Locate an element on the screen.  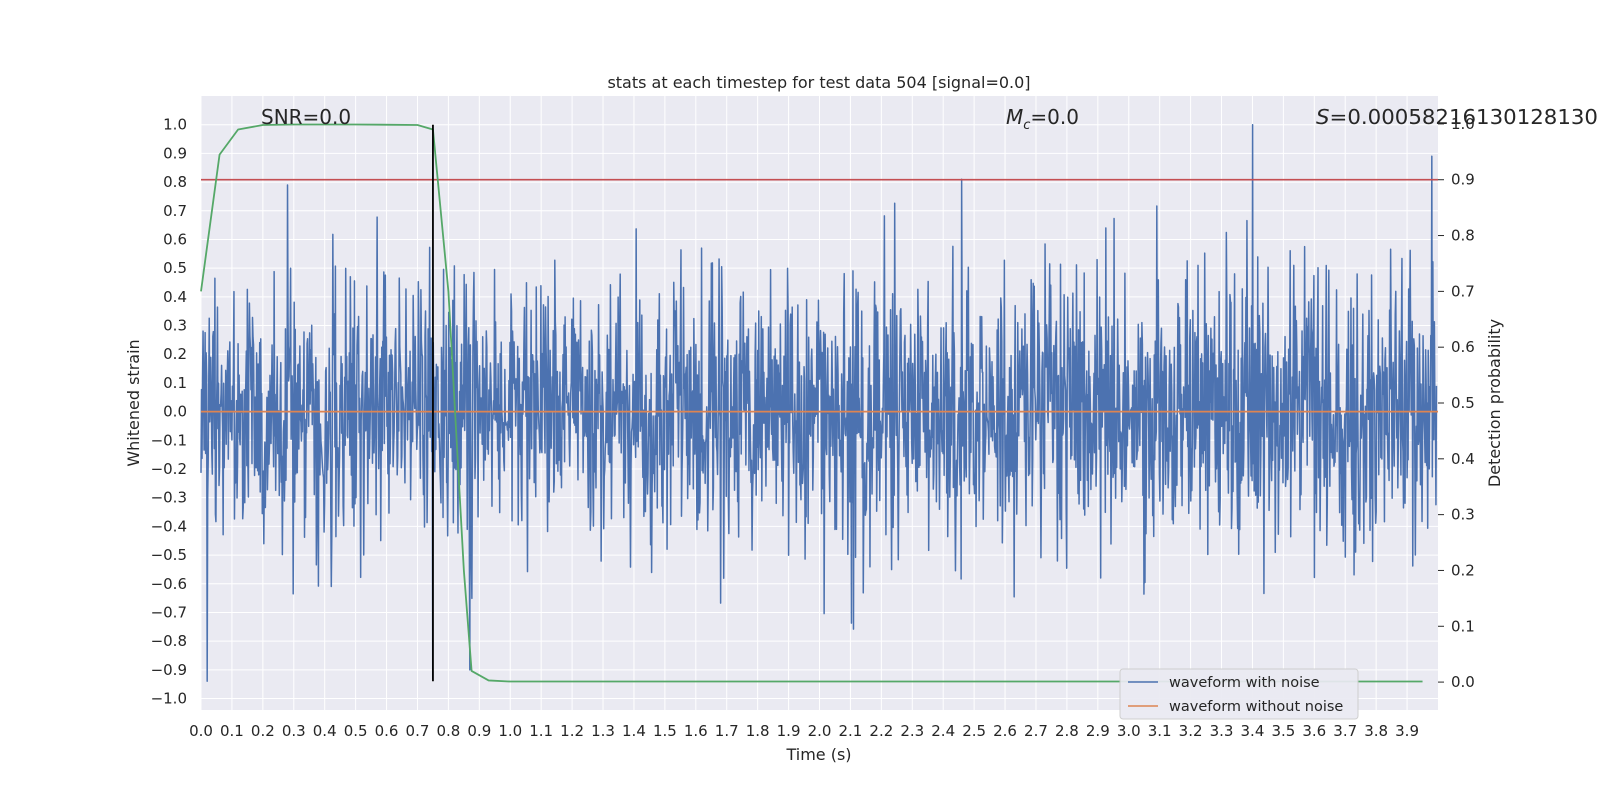
y-left-tick-label: −0.3 is located at coordinates (169, 498).